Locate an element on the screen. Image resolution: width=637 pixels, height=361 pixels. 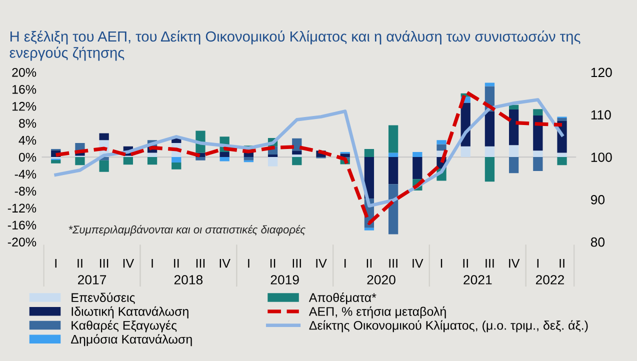
legend-label: Ιδιωτική Κατανάλωση is located at coordinates (130, 312).